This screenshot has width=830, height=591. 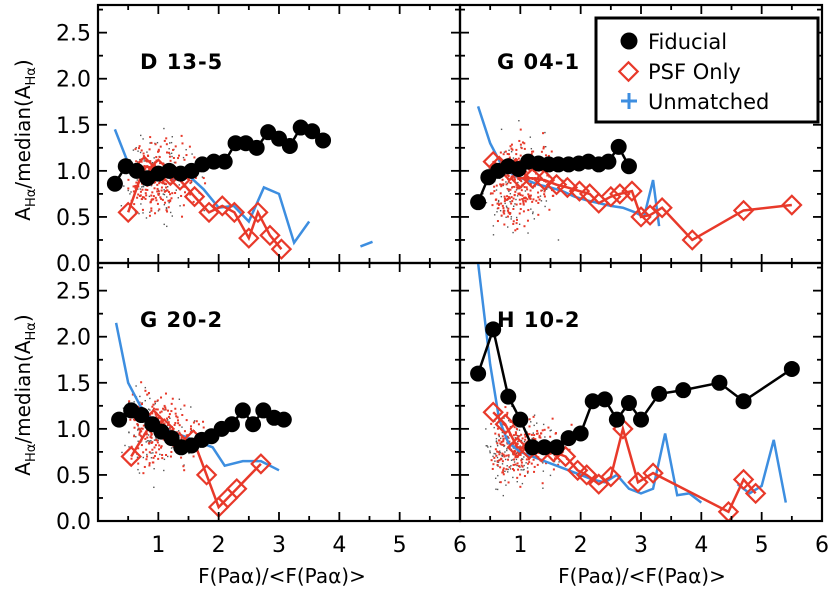 I want to click on y-axis-title-bottom: AHα/median(AHα), so click(x=25, y=394).